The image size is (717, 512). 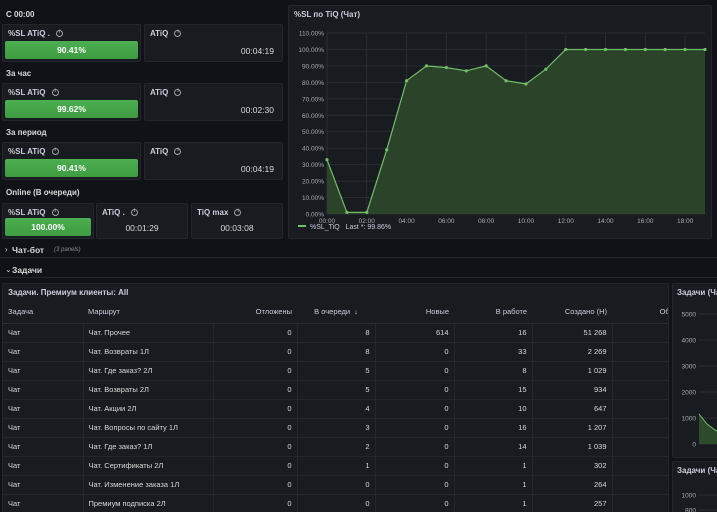 What do you see at coordinates (213, 102) in the screenshot?
I see `stat-panel-atiq-hour: ATiQ 00:02:30` at bounding box center [213, 102].